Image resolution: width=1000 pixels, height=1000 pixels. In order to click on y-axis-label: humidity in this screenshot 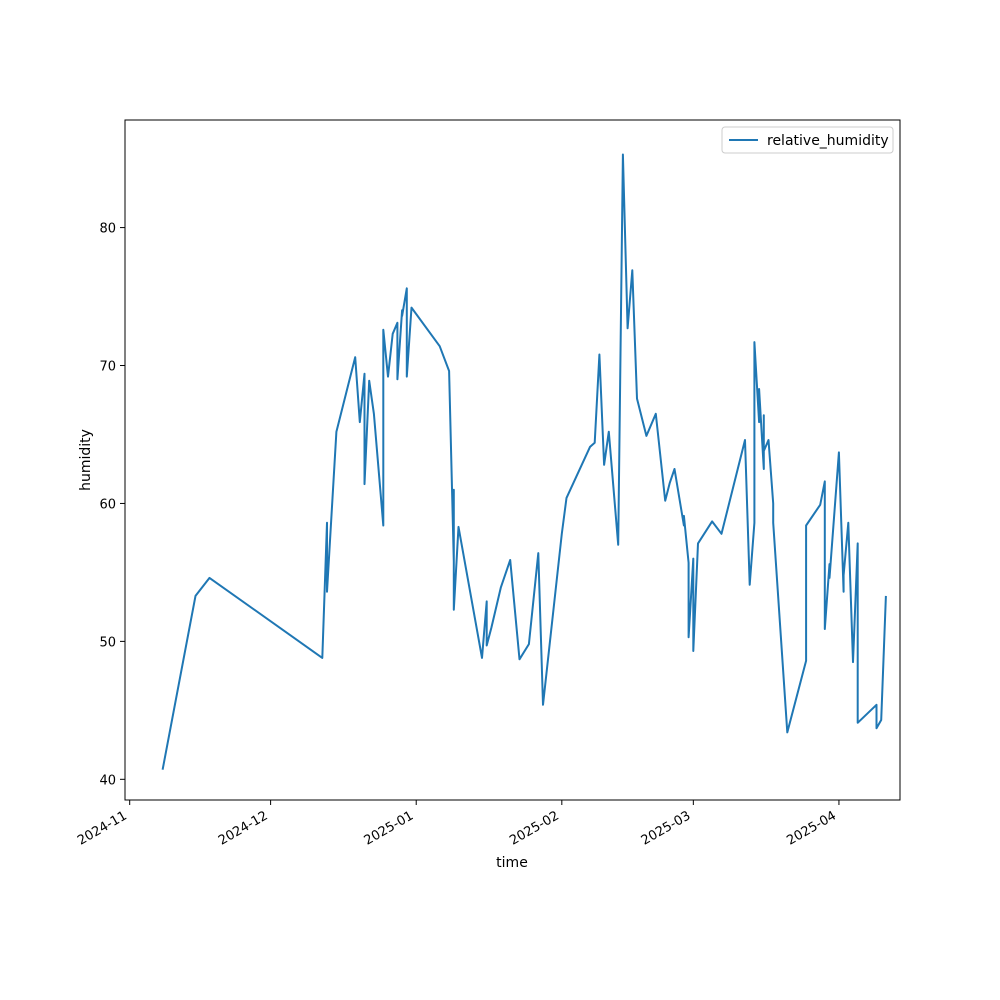, I will do `click(86, 460)`.